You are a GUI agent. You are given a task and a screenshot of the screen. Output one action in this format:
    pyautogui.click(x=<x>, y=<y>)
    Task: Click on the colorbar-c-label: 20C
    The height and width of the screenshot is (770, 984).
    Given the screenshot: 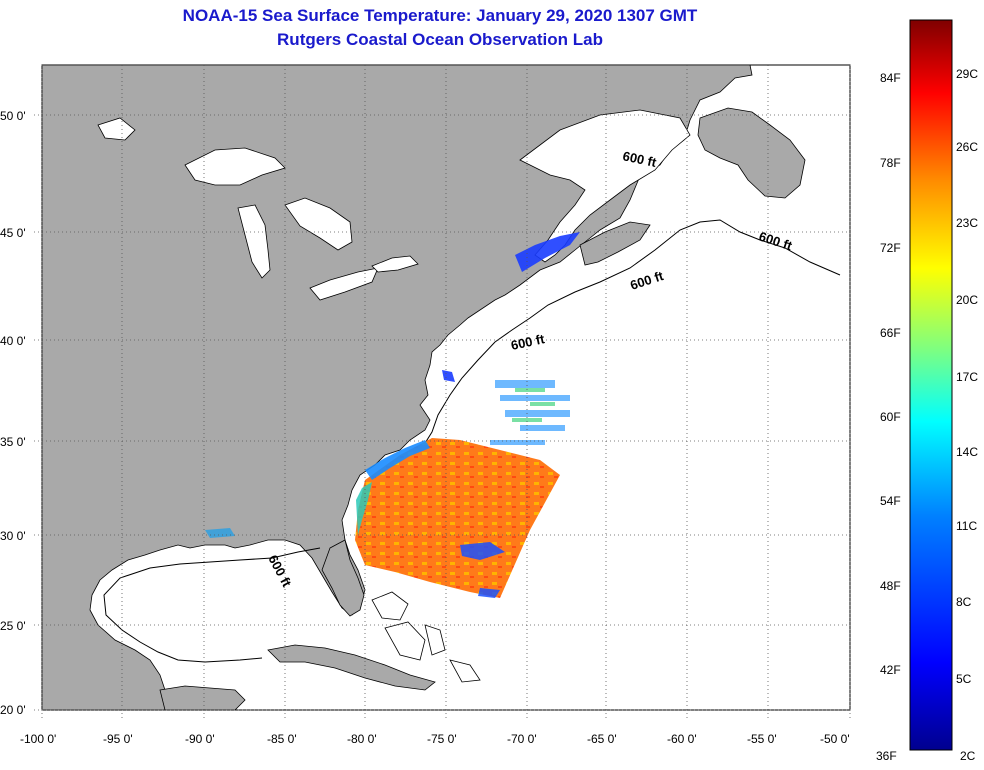 What is the action you would take?
    pyautogui.click(x=967, y=300)
    